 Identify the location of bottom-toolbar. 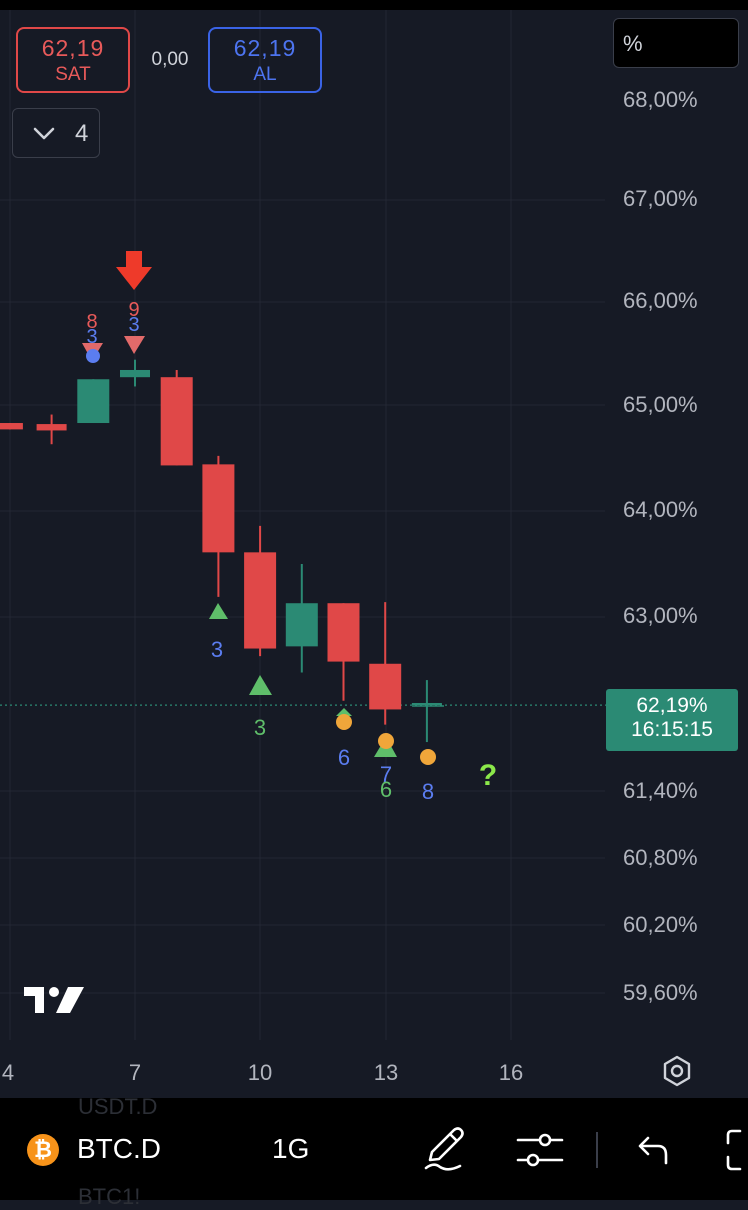
(374, 1149).